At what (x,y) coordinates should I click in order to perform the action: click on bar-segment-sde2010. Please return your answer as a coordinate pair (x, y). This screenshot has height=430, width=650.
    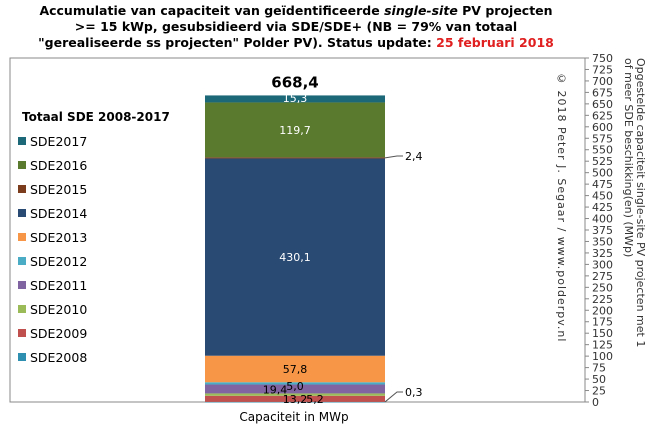
    Looking at the image, I should click on (295, 394).